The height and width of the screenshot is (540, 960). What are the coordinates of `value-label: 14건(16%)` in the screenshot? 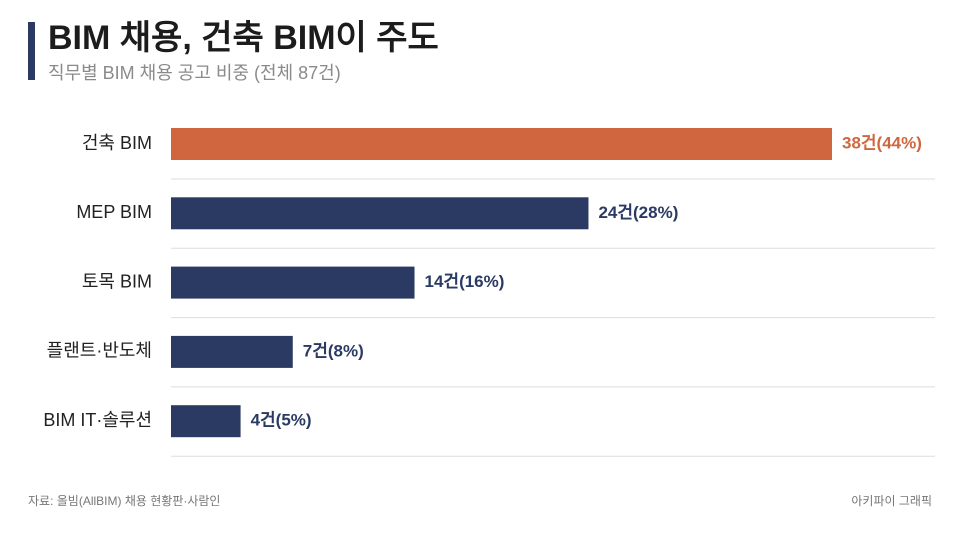 It's located at (465, 281).